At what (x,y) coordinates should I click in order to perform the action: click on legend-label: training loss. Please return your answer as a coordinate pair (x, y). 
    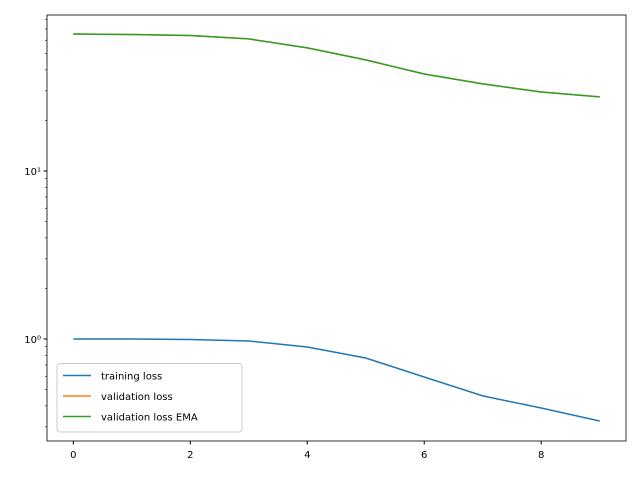
    Looking at the image, I should click on (131, 377).